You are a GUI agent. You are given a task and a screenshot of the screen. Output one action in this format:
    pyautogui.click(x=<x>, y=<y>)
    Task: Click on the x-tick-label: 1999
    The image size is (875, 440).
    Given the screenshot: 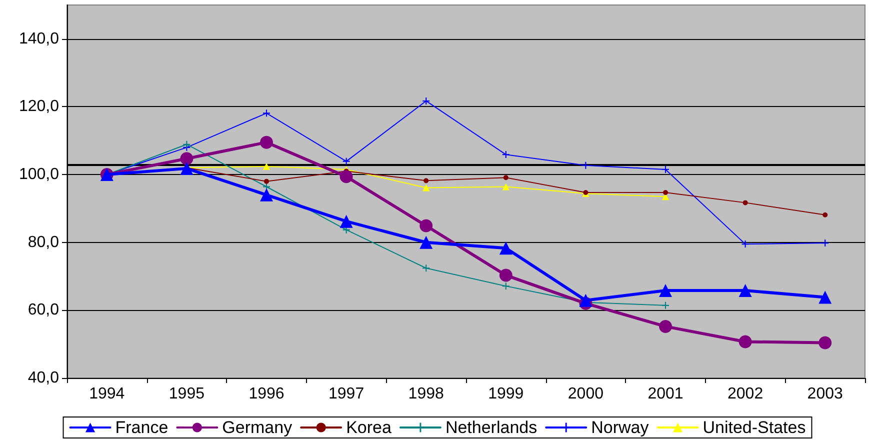 What is the action you would take?
    pyautogui.click(x=506, y=394)
    